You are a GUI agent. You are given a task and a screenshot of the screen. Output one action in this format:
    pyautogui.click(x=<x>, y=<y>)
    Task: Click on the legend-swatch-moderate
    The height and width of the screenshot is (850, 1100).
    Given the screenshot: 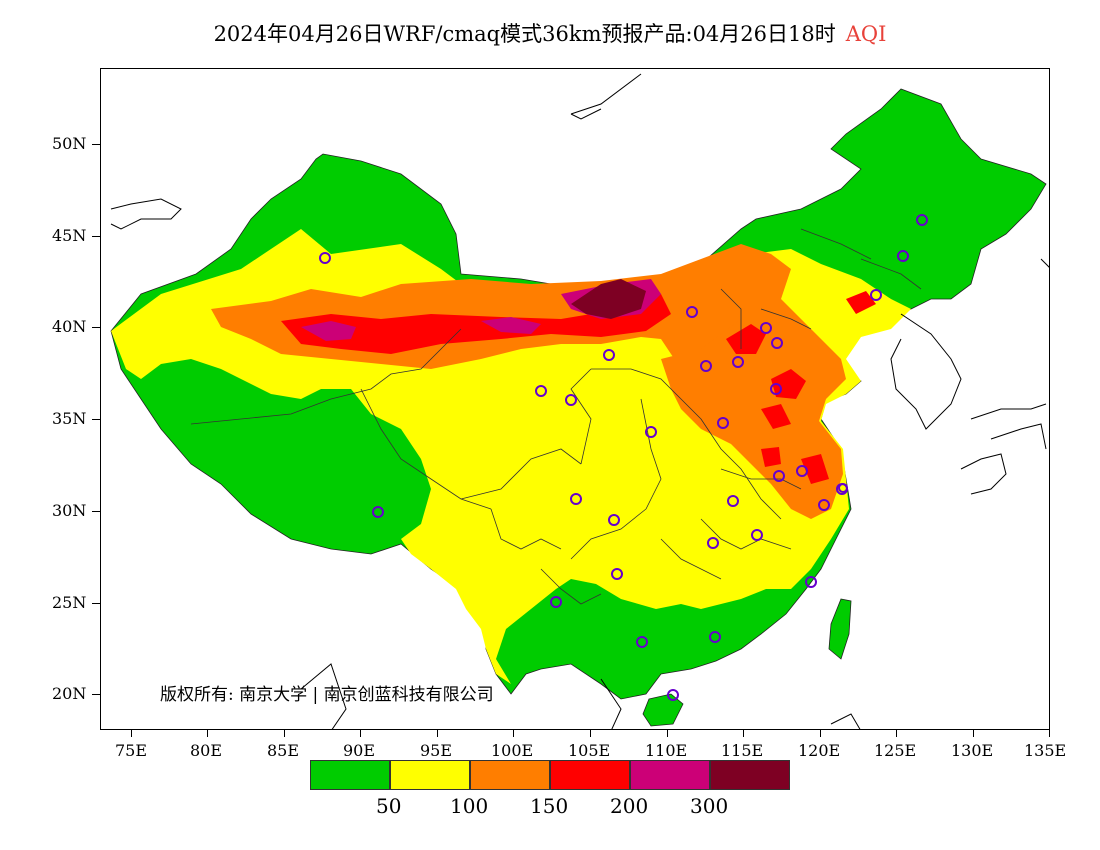 What is the action you would take?
    pyautogui.click(x=430, y=775)
    